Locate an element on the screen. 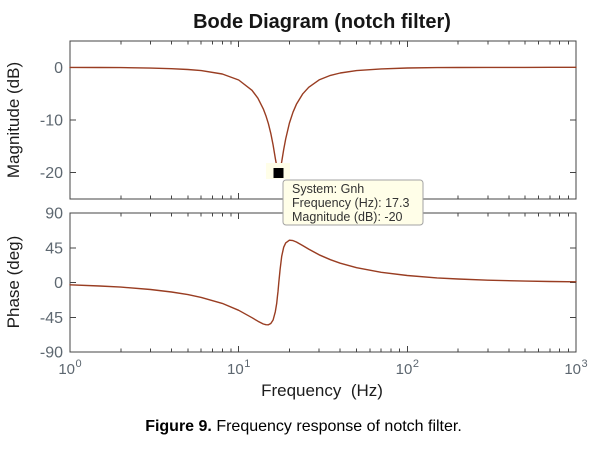 This screenshot has width=607, height=452. caption-label: Figure 9. is located at coordinates (178, 426).